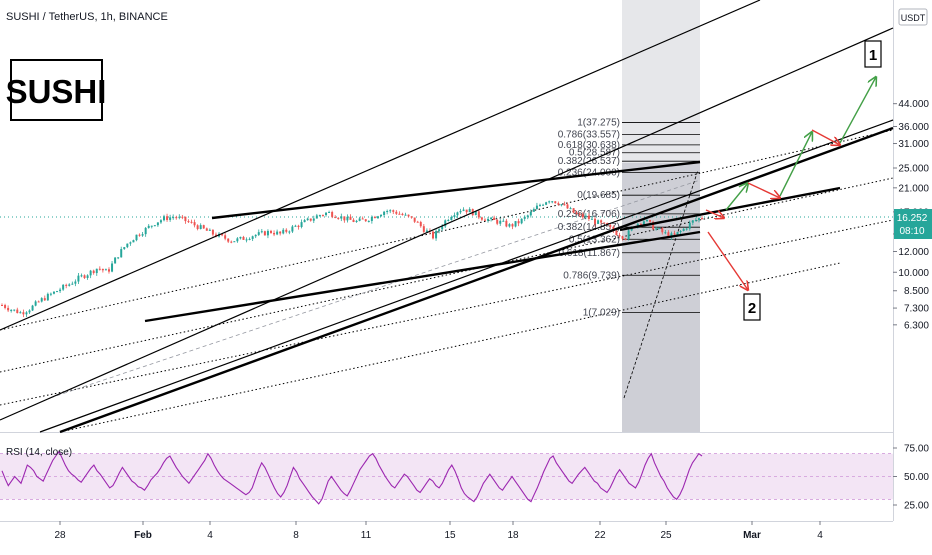 Image resolution: width=932 pixels, height=555 pixels. What do you see at coordinates (916, 506) in the screenshot?
I see `rsi-tick-label: 25.00` at bounding box center [916, 506].